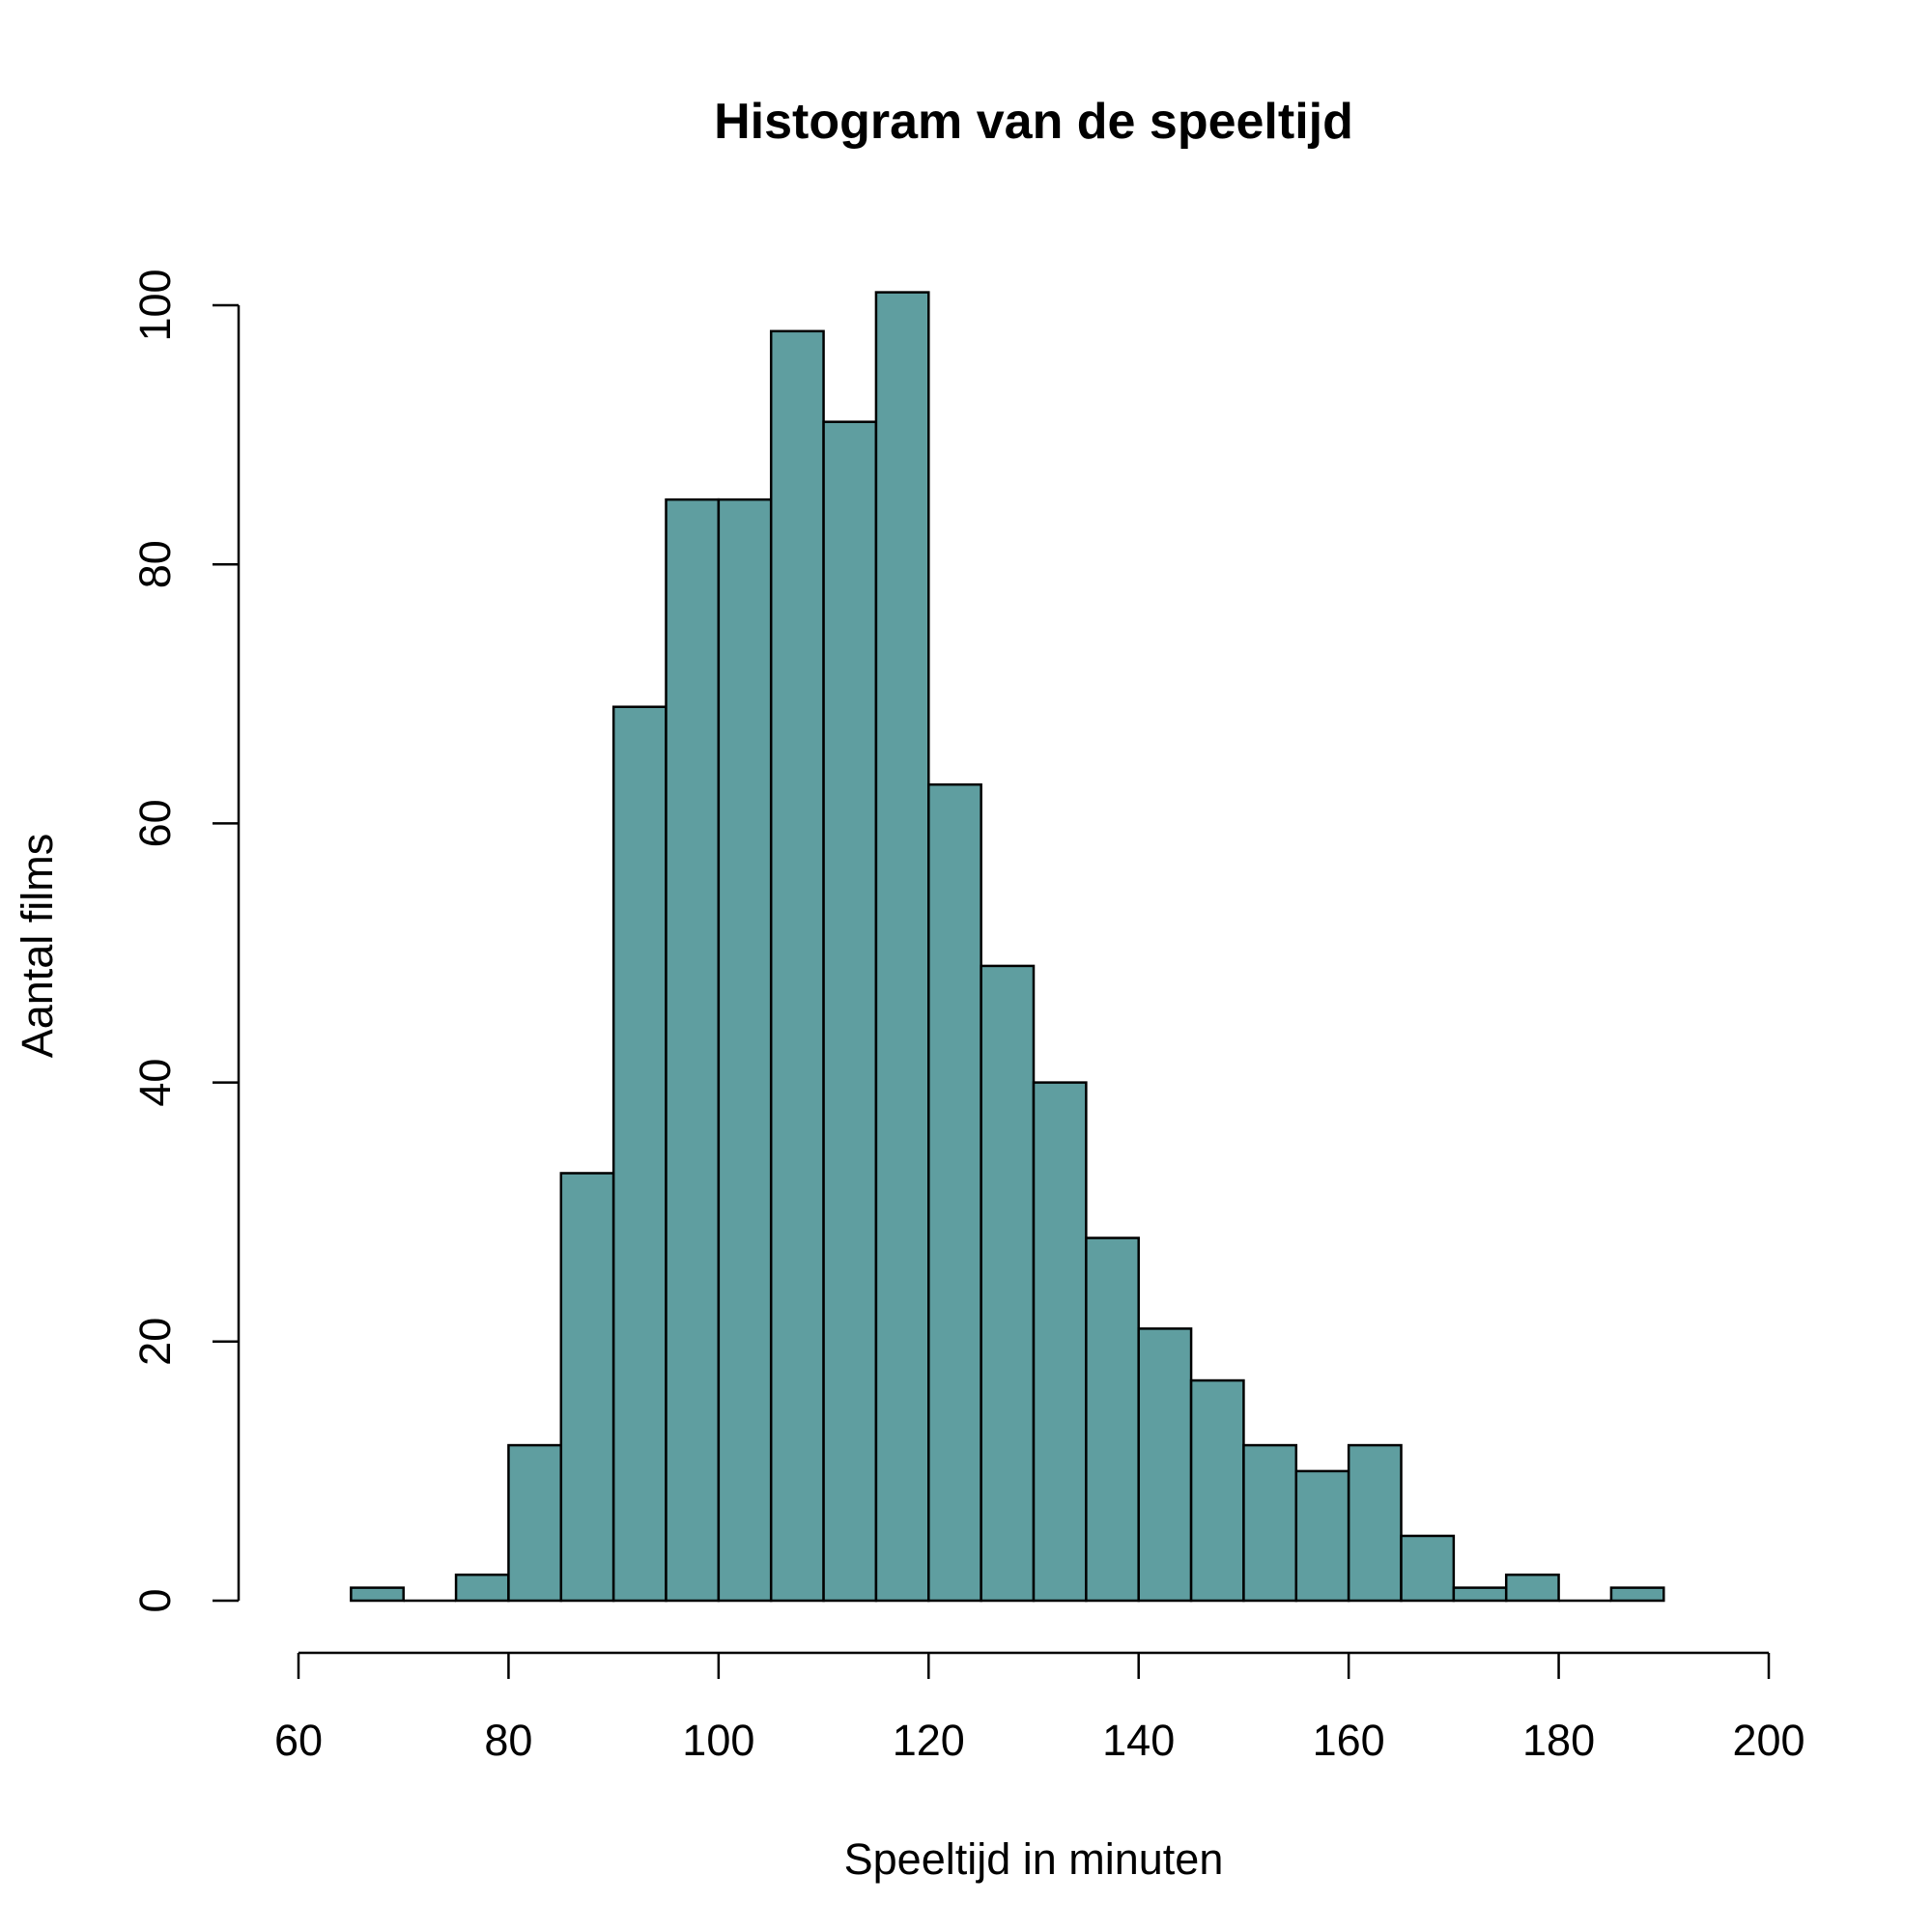  I want to click on x-tick-label: 200, so click(1768, 1740).